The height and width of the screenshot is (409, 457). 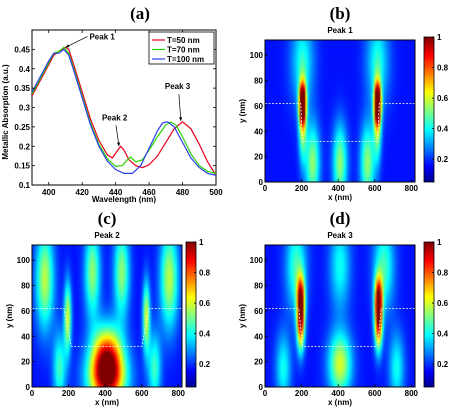 I want to click on peak-annotation: Peak 1, so click(x=102, y=36).